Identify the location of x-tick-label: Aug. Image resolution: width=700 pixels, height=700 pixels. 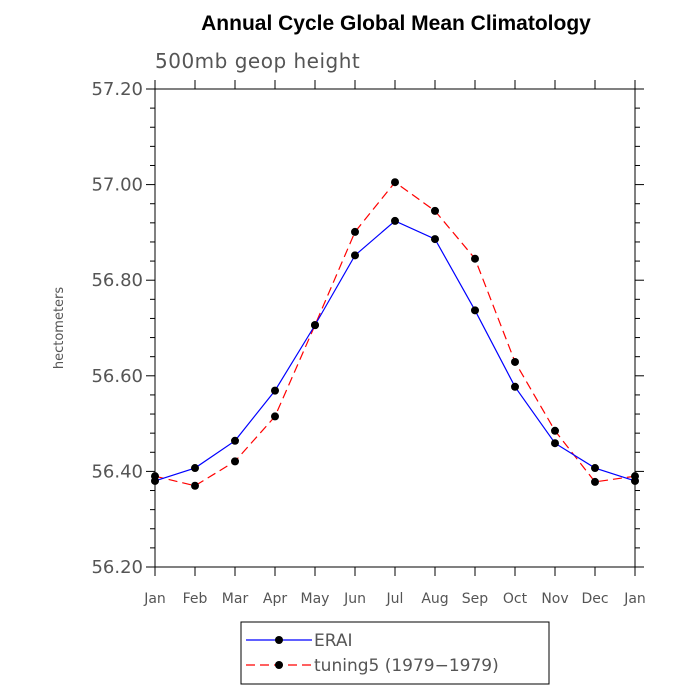
(434, 599).